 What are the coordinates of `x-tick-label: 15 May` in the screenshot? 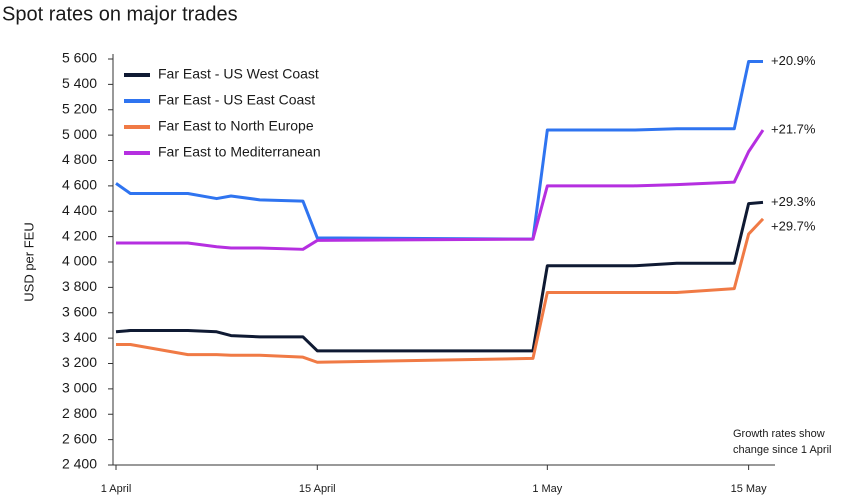 It's located at (749, 489).